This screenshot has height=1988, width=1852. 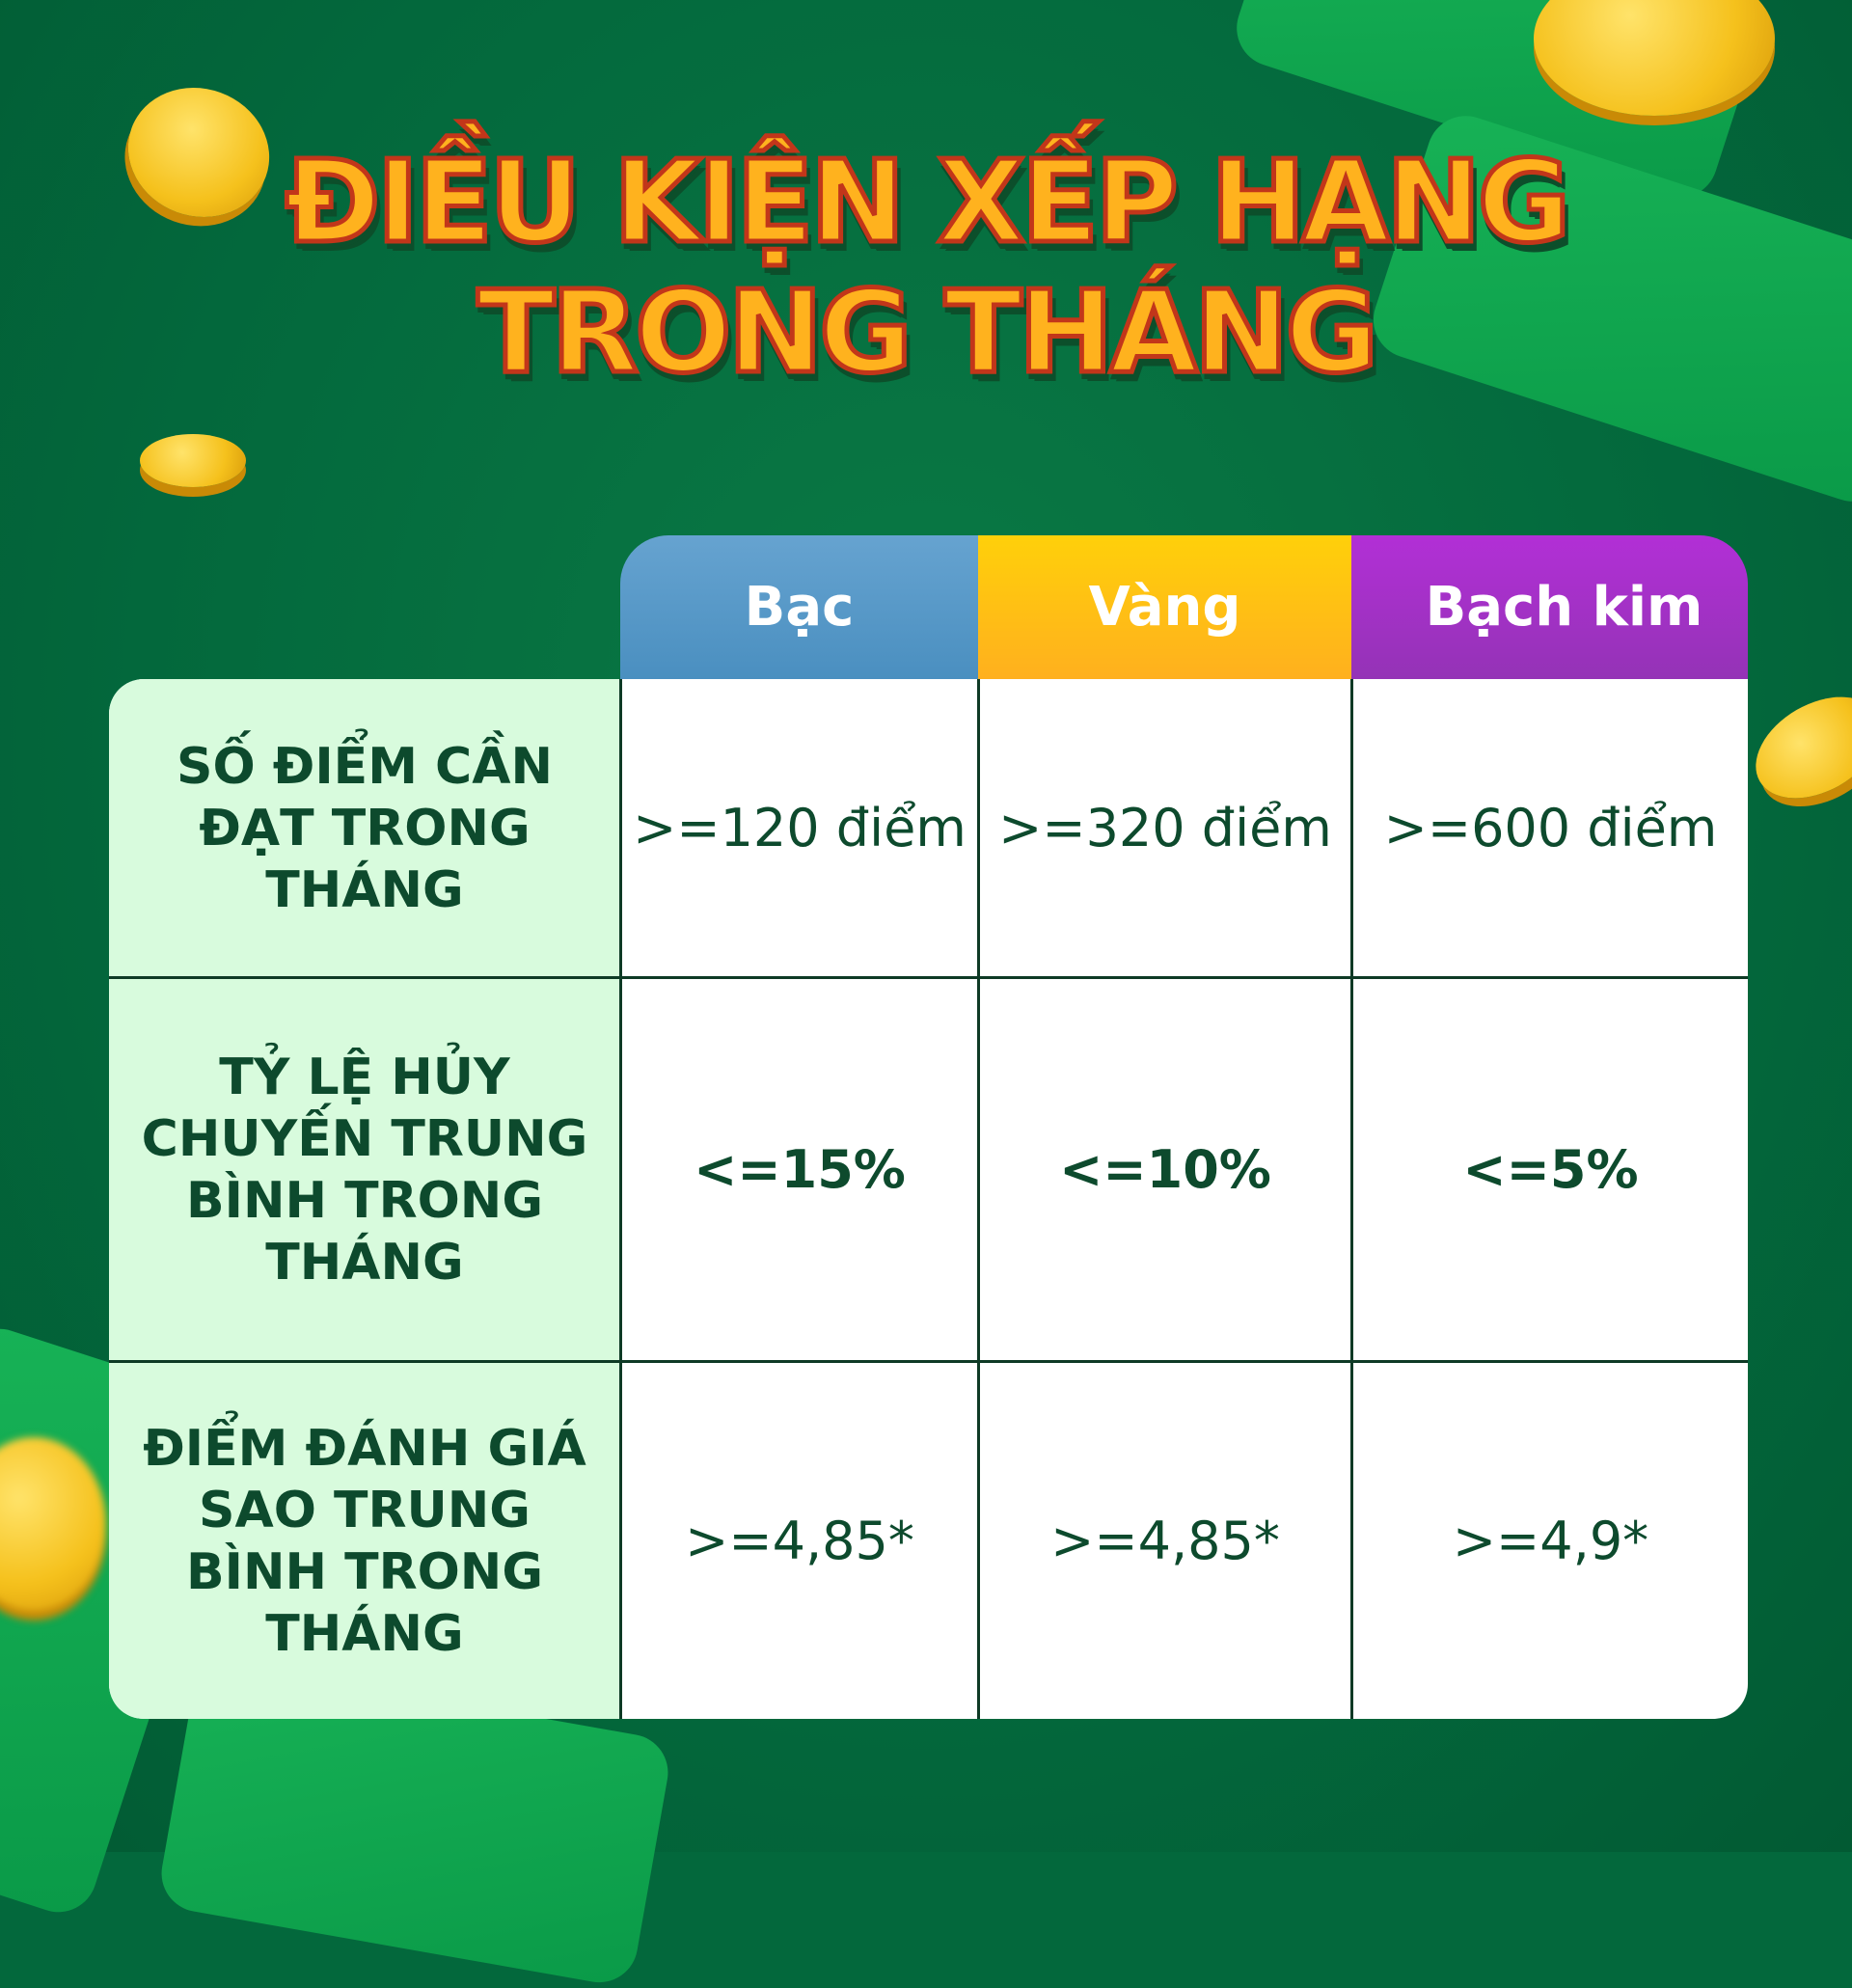 I want to click on cell-cancel-silver: <=15%, so click(x=800, y=1169).